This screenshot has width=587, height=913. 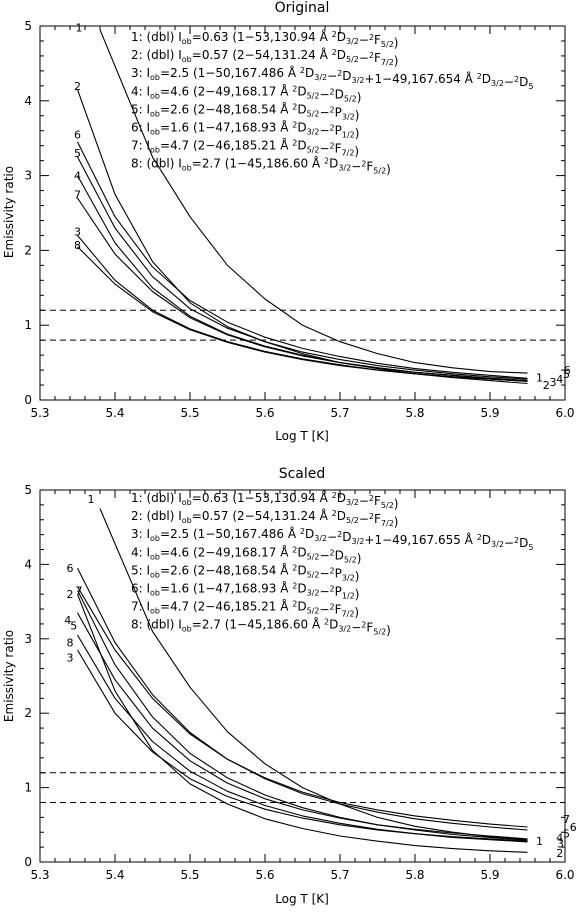 What do you see at coordinates (302, 8) in the screenshot?
I see `panel-title: Original` at bounding box center [302, 8].